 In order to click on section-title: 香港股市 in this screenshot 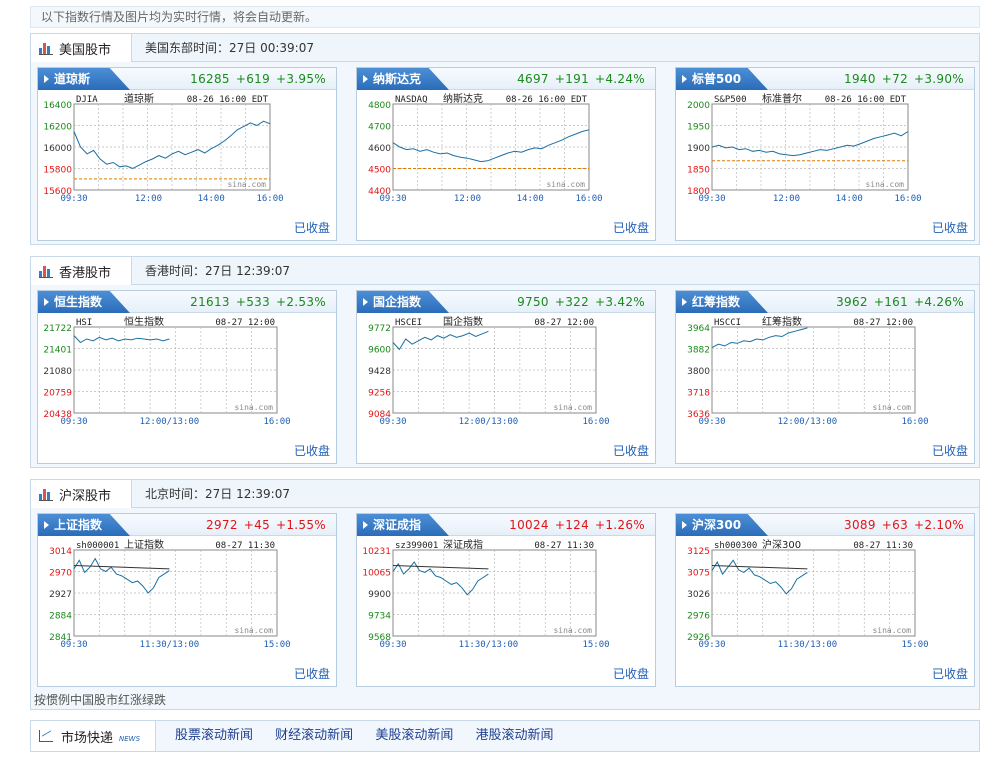, I will do `click(85, 273)`.